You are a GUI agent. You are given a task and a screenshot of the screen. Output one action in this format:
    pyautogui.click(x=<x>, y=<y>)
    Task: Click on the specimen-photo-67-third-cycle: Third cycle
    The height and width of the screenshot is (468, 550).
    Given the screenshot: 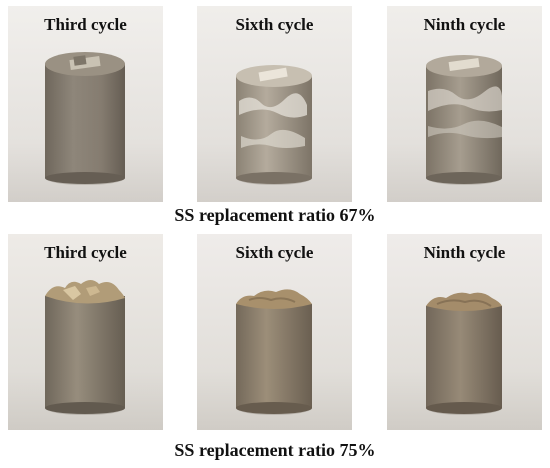 What is the action you would take?
    pyautogui.click(x=85, y=104)
    